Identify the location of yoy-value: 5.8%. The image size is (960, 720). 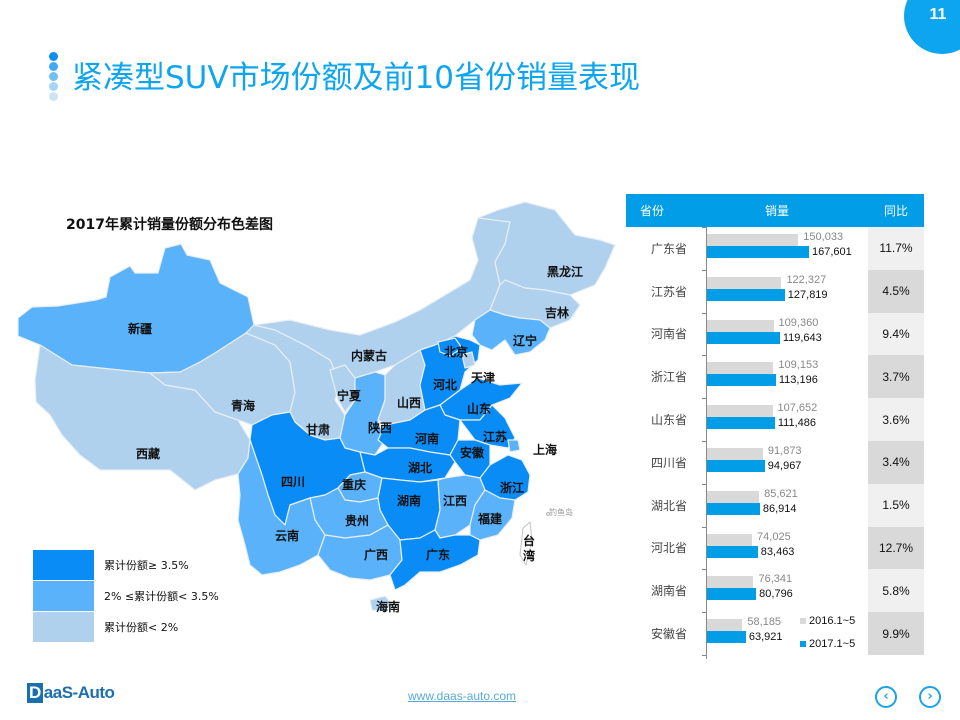
(896, 591).